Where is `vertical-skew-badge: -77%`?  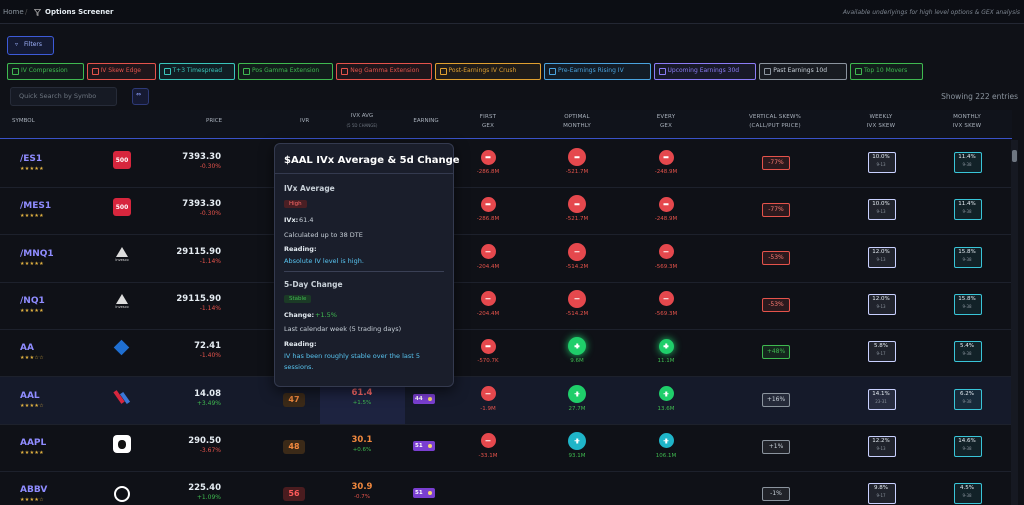 vertical-skew-badge: -77% is located at coordinates (776, 210).